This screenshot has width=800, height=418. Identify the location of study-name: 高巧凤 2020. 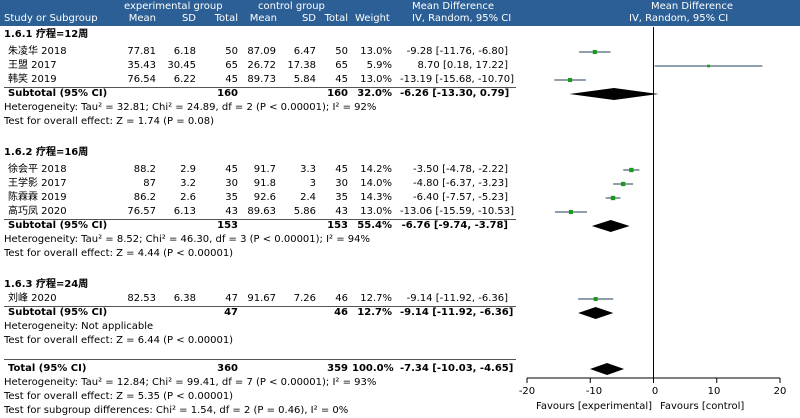
(37, 211).